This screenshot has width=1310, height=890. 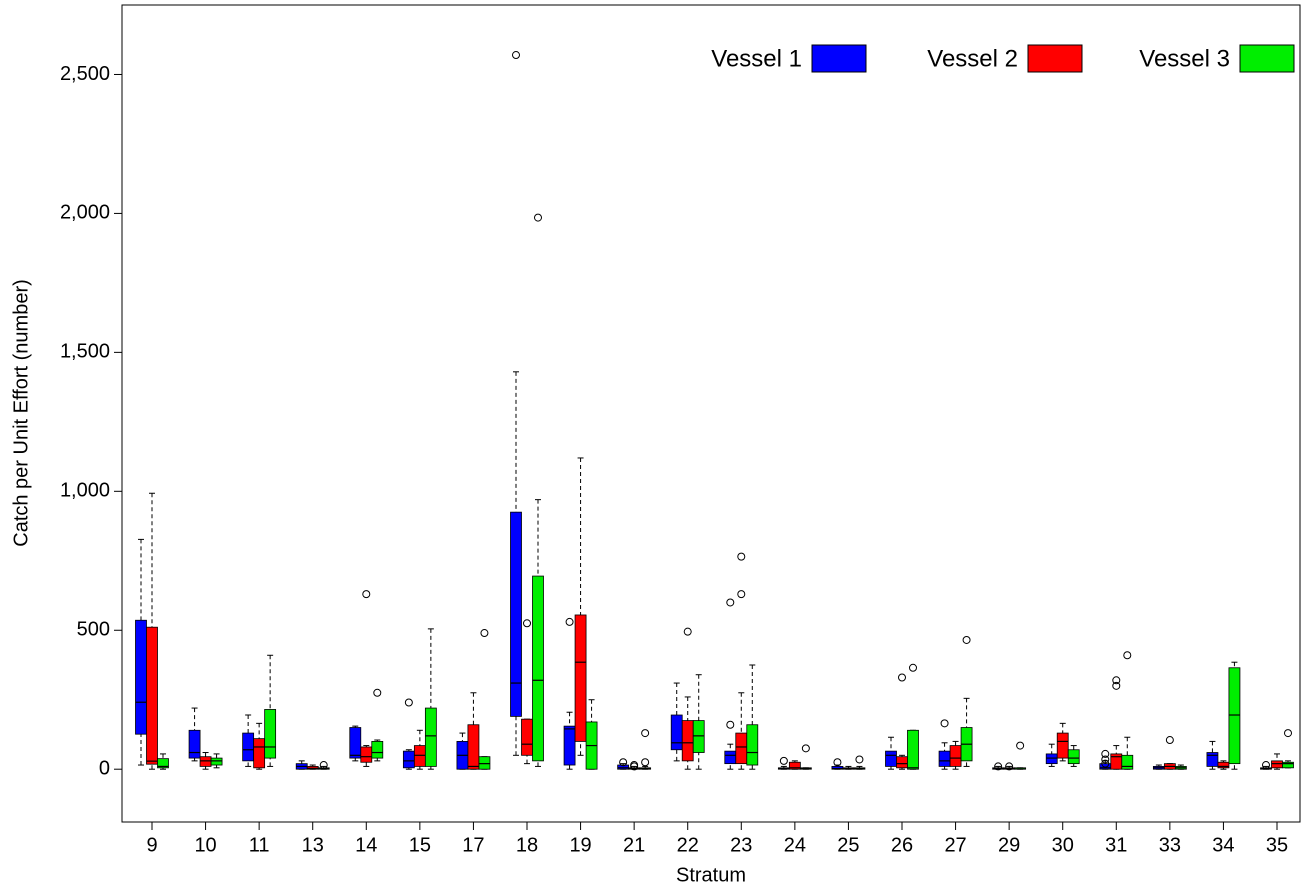 What do you see at coordinates (972, 58) in the screenshot?
I see `legend-label: Vessel 2` at bounding box center [972, 58].